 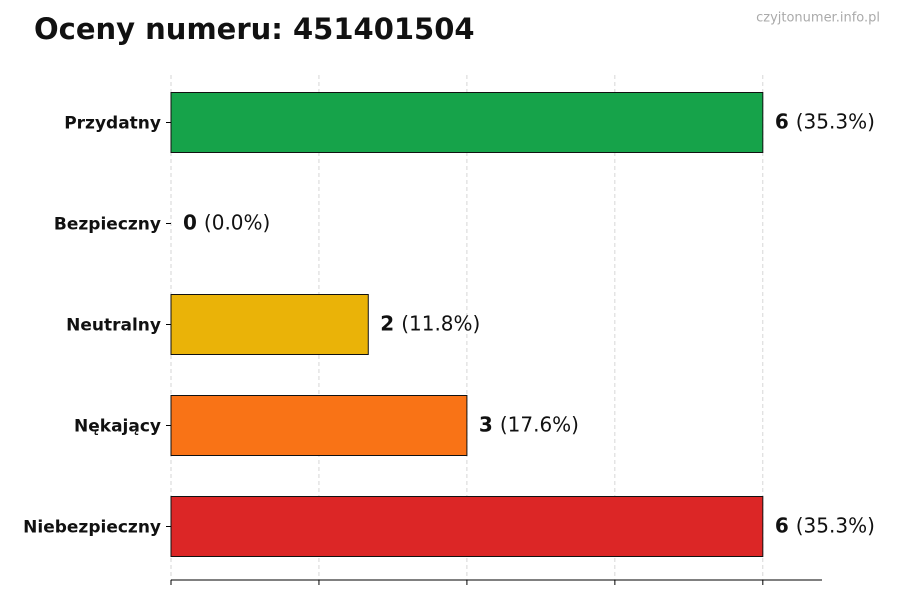 I want to click on value-label: 2 (11.8%), so click(x=430, y=323).